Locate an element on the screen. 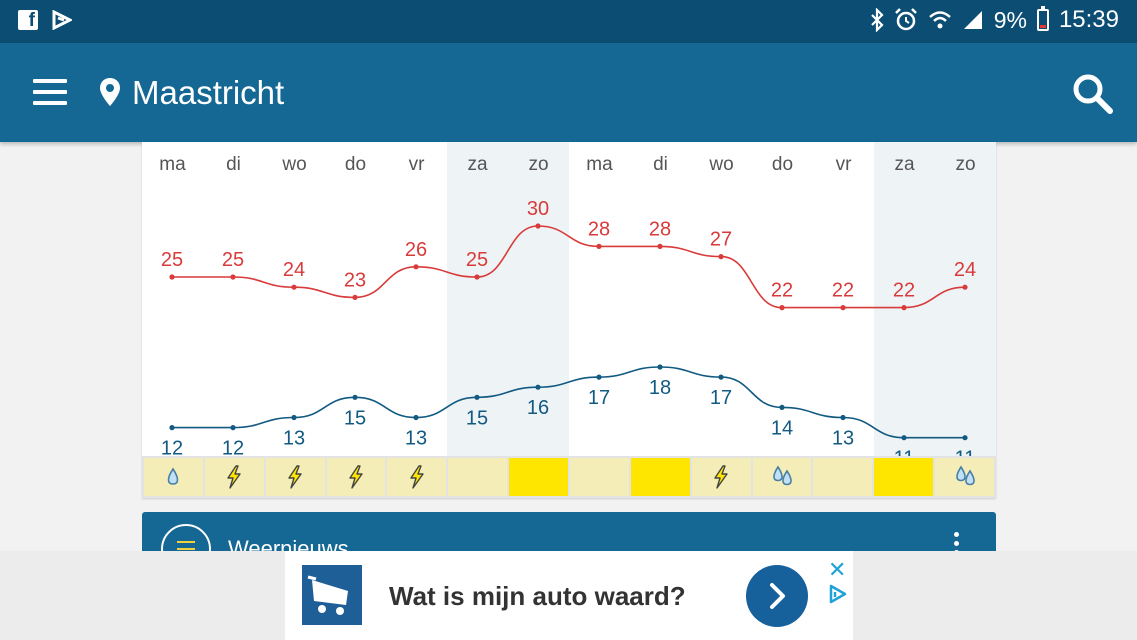 This screenshot has height=640, width=1137. location-title: Maastricht is located at coordinates (208, 92).